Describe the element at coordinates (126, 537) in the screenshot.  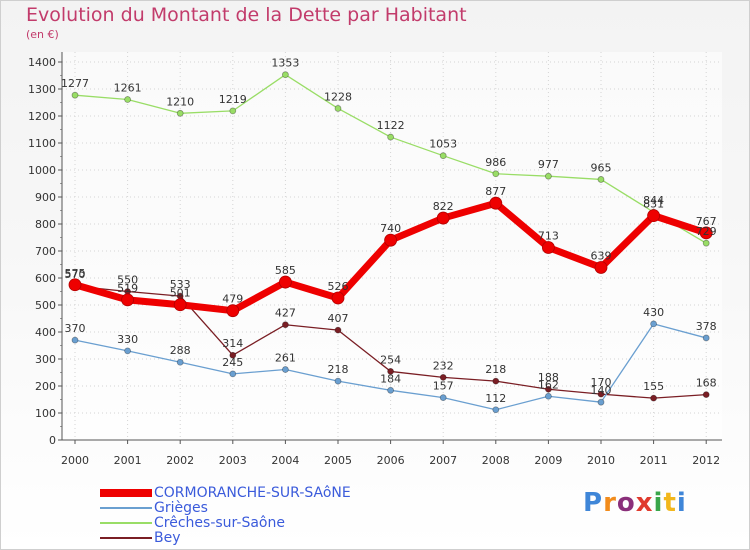
I see `legend-swatch-bey` at that location.